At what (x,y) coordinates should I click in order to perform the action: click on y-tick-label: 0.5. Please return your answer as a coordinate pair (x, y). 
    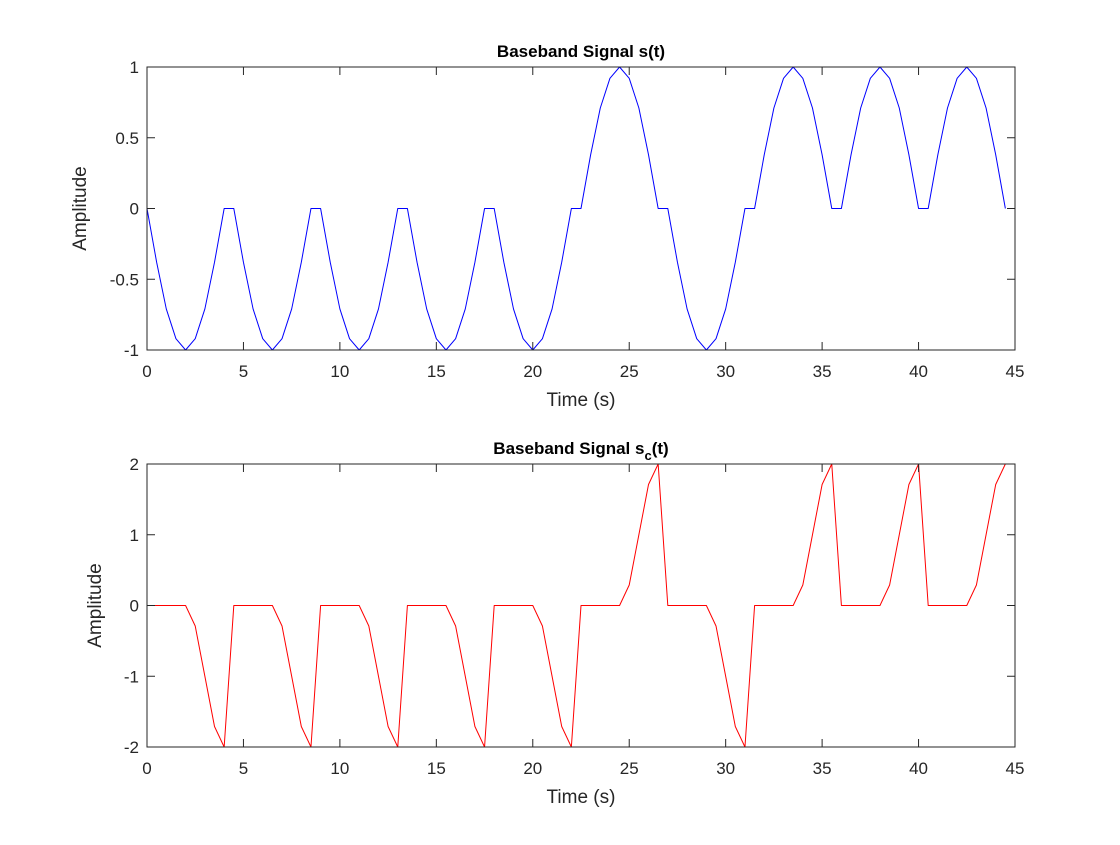
    Looking at the image, I should click on (127, 138).